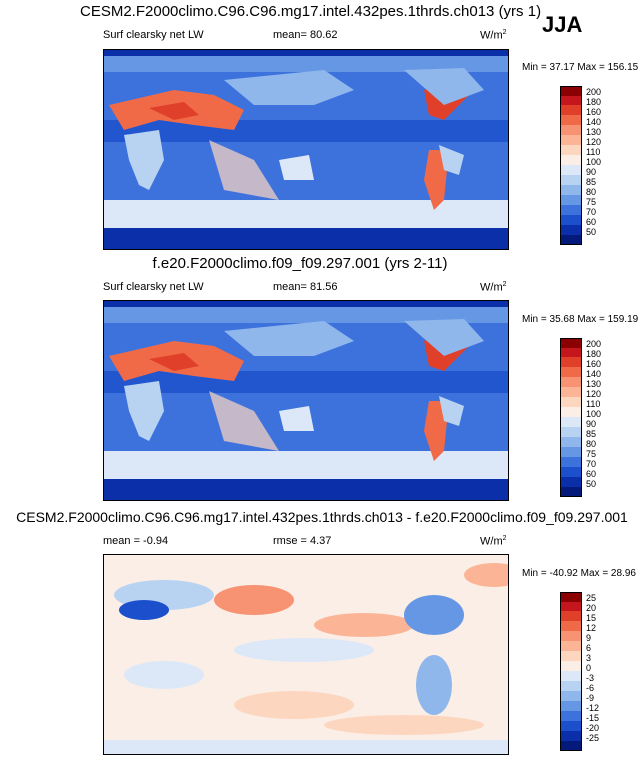  I want to click on panel1-units: W/m2, so click(493, 35).